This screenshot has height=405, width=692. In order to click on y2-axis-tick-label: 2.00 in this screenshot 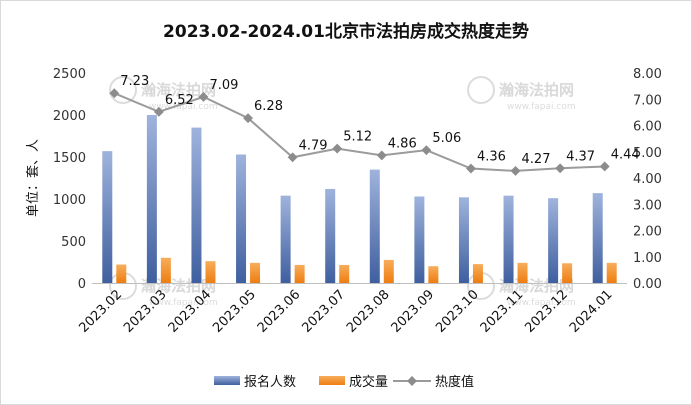, I will do `click(647, 232)`.